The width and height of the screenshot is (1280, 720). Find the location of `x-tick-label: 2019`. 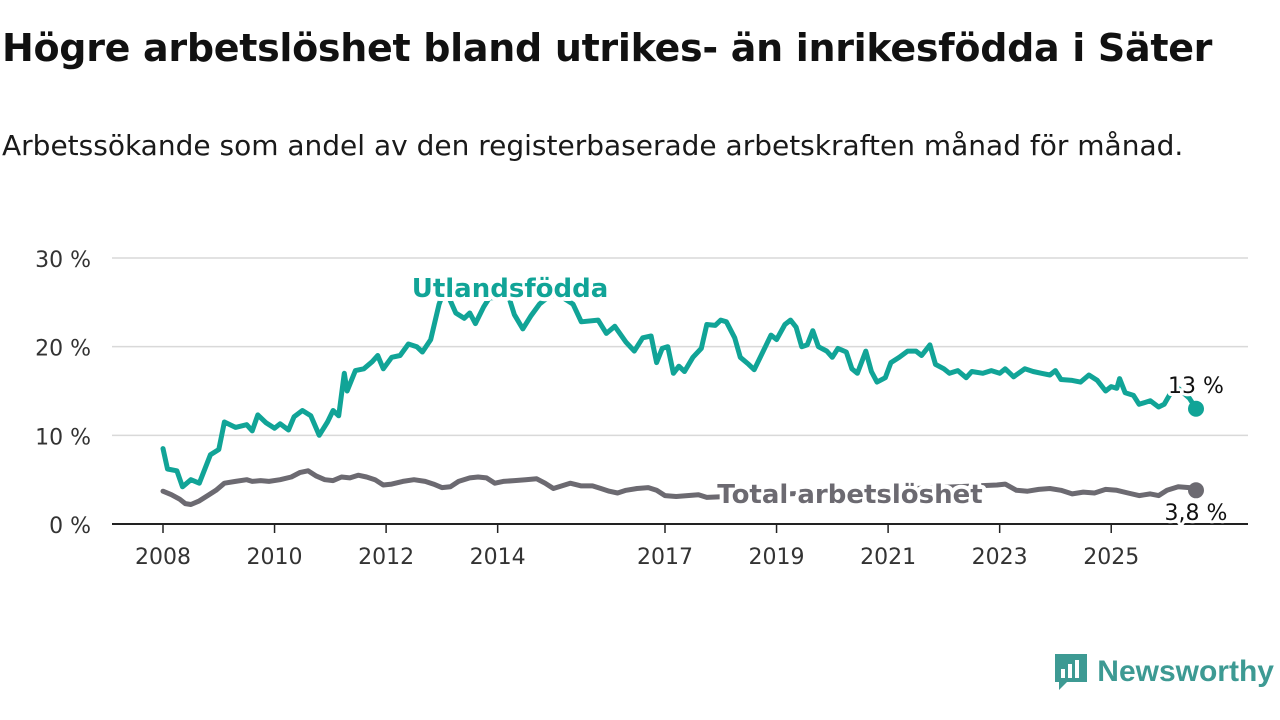

x-tick-label: 2019 is located at coordinates (777, 557).